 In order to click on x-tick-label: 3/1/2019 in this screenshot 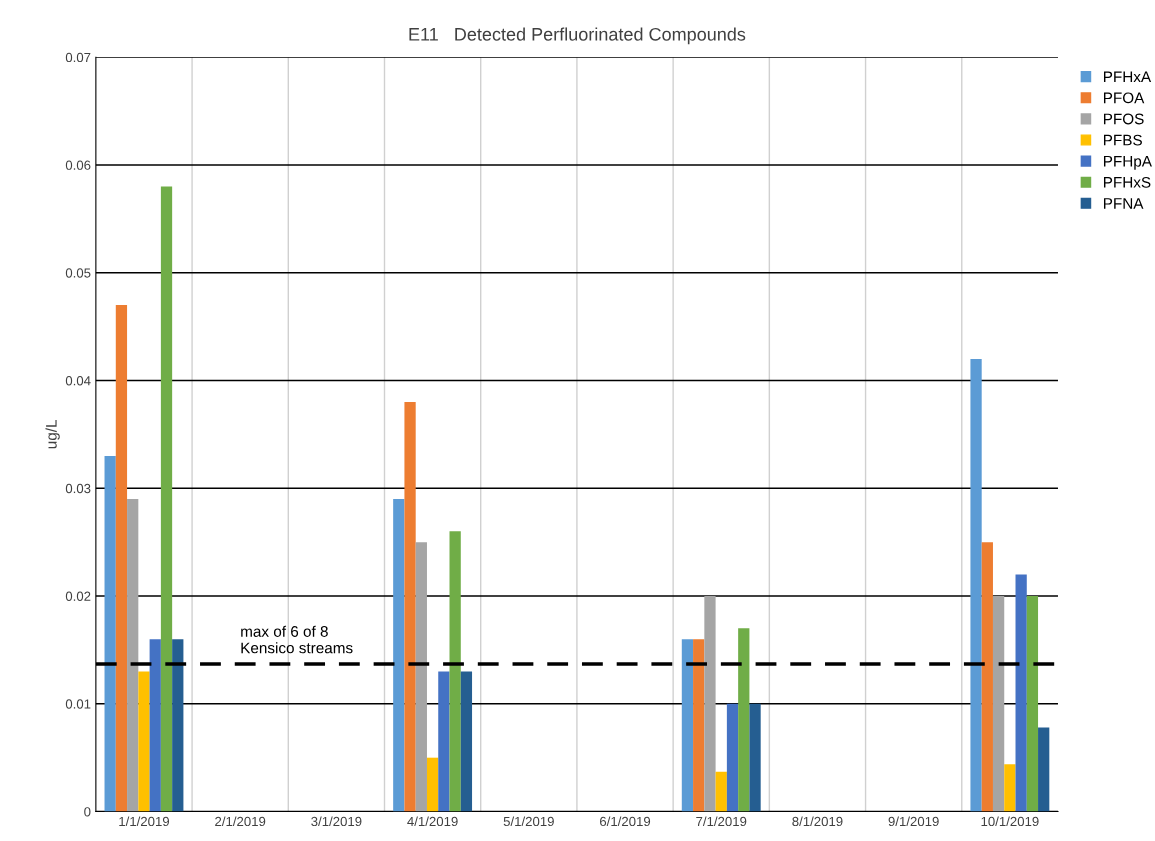, I will do `click(336, 821)`.